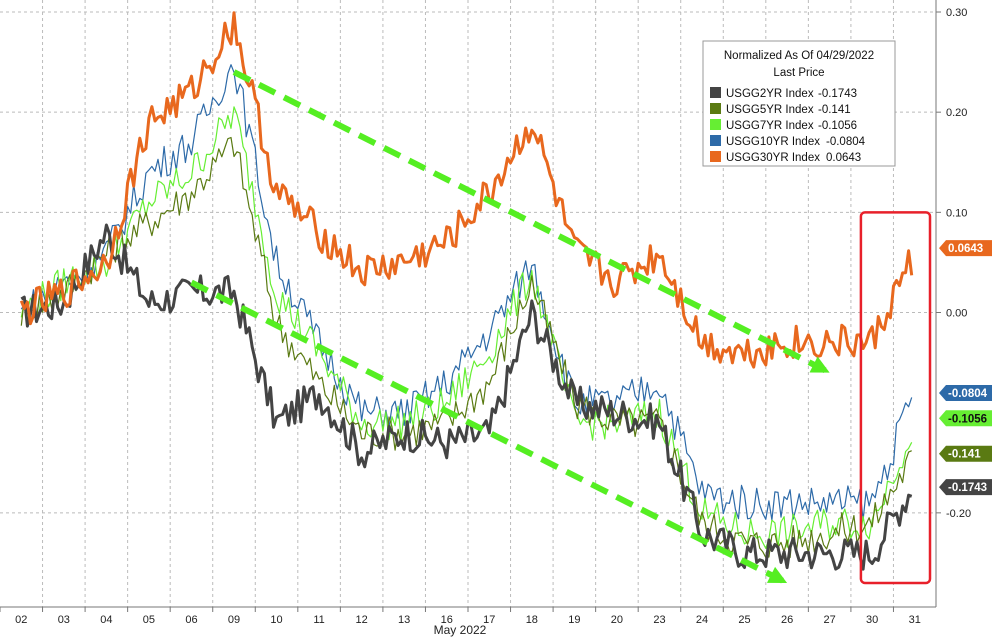  Describe the element at coordinates (460, 630) in the screenshot. I see `x-axis-title: May 2022` at that location.